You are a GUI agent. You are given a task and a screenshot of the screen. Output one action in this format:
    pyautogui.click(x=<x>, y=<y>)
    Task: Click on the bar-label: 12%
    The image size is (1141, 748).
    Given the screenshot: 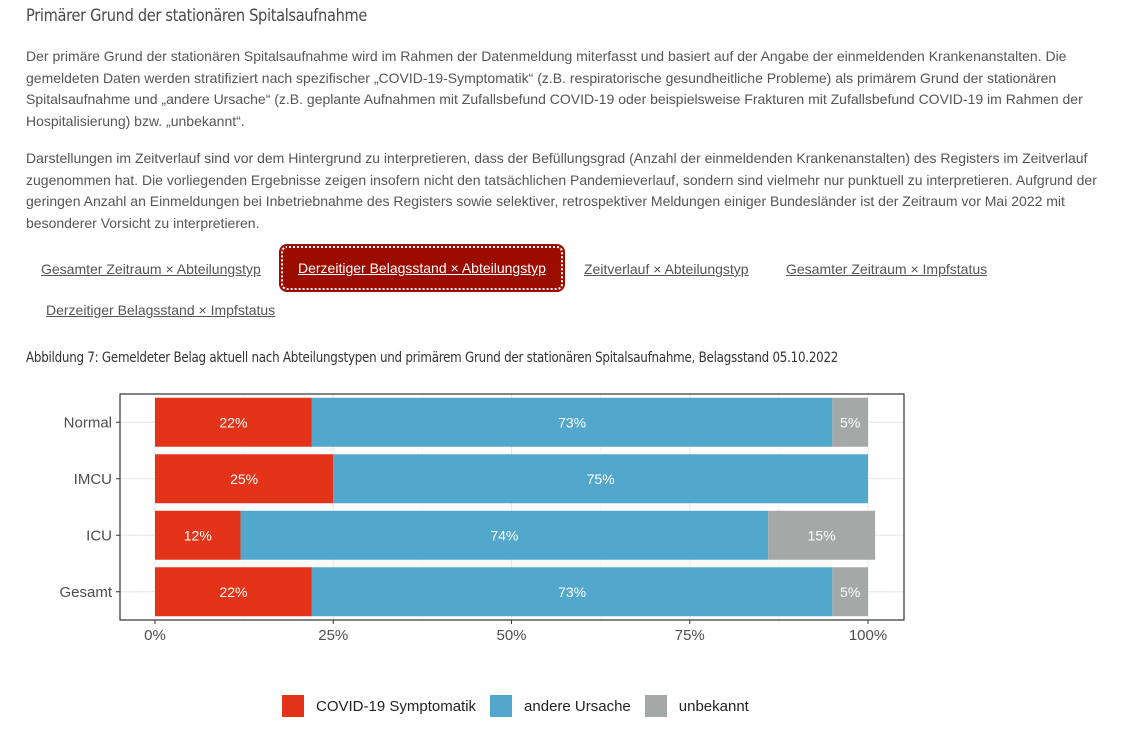 What is the action you would take?
    pyautogui.click(x=198, y=535)
    